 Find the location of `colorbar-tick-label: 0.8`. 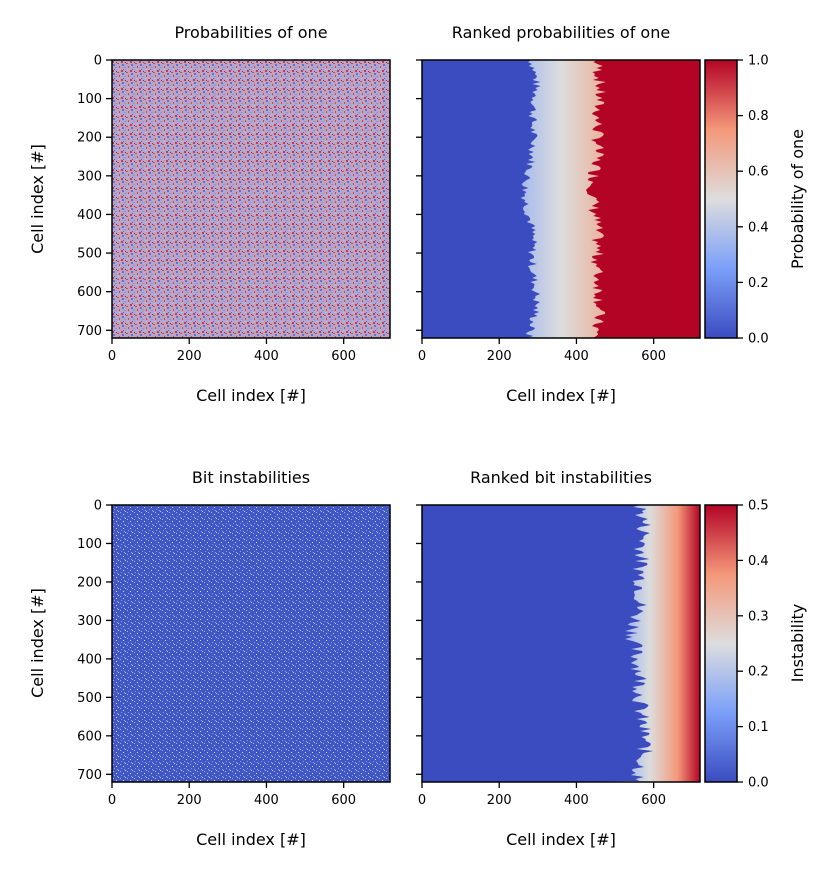

colorbar-tick-label: 0.8 is located at coordinates (758, 116).